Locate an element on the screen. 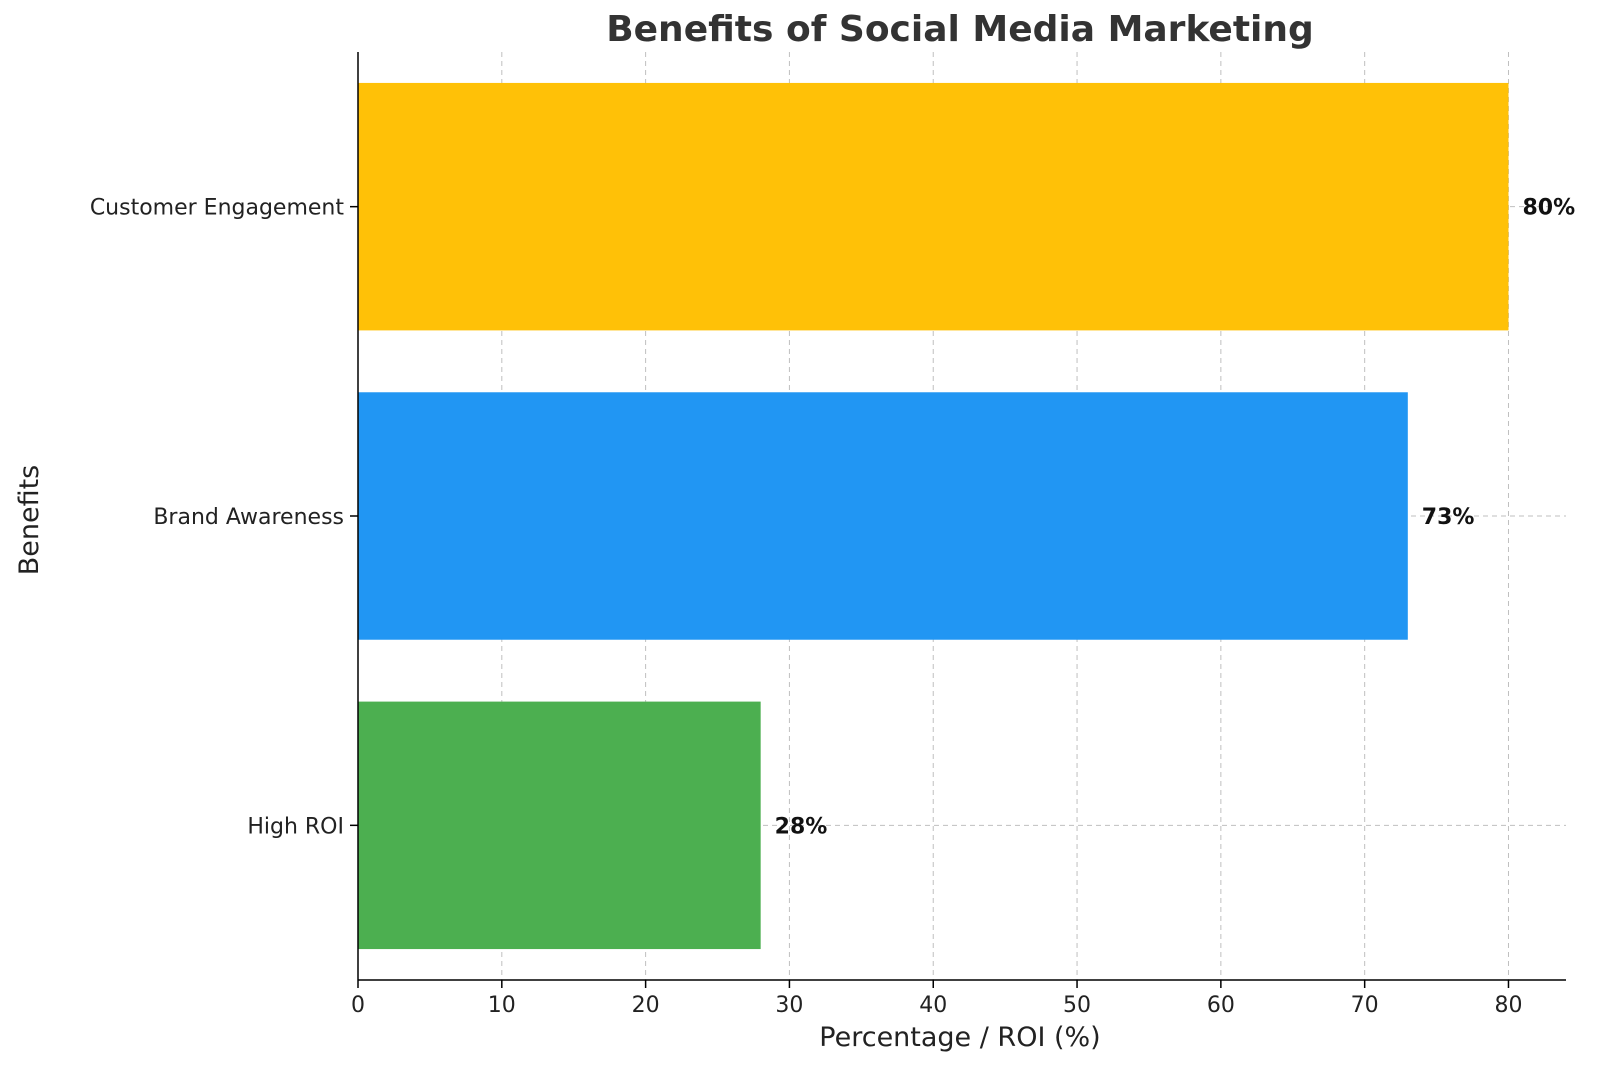 The height and width of the screenshot is (1065, 1600). y-tick-label: Brand Awareness is located at coordinates (248, 517).